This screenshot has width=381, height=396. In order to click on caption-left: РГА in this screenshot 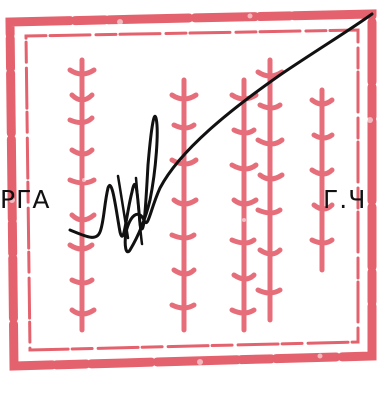, I will do `click(25, 199)`.